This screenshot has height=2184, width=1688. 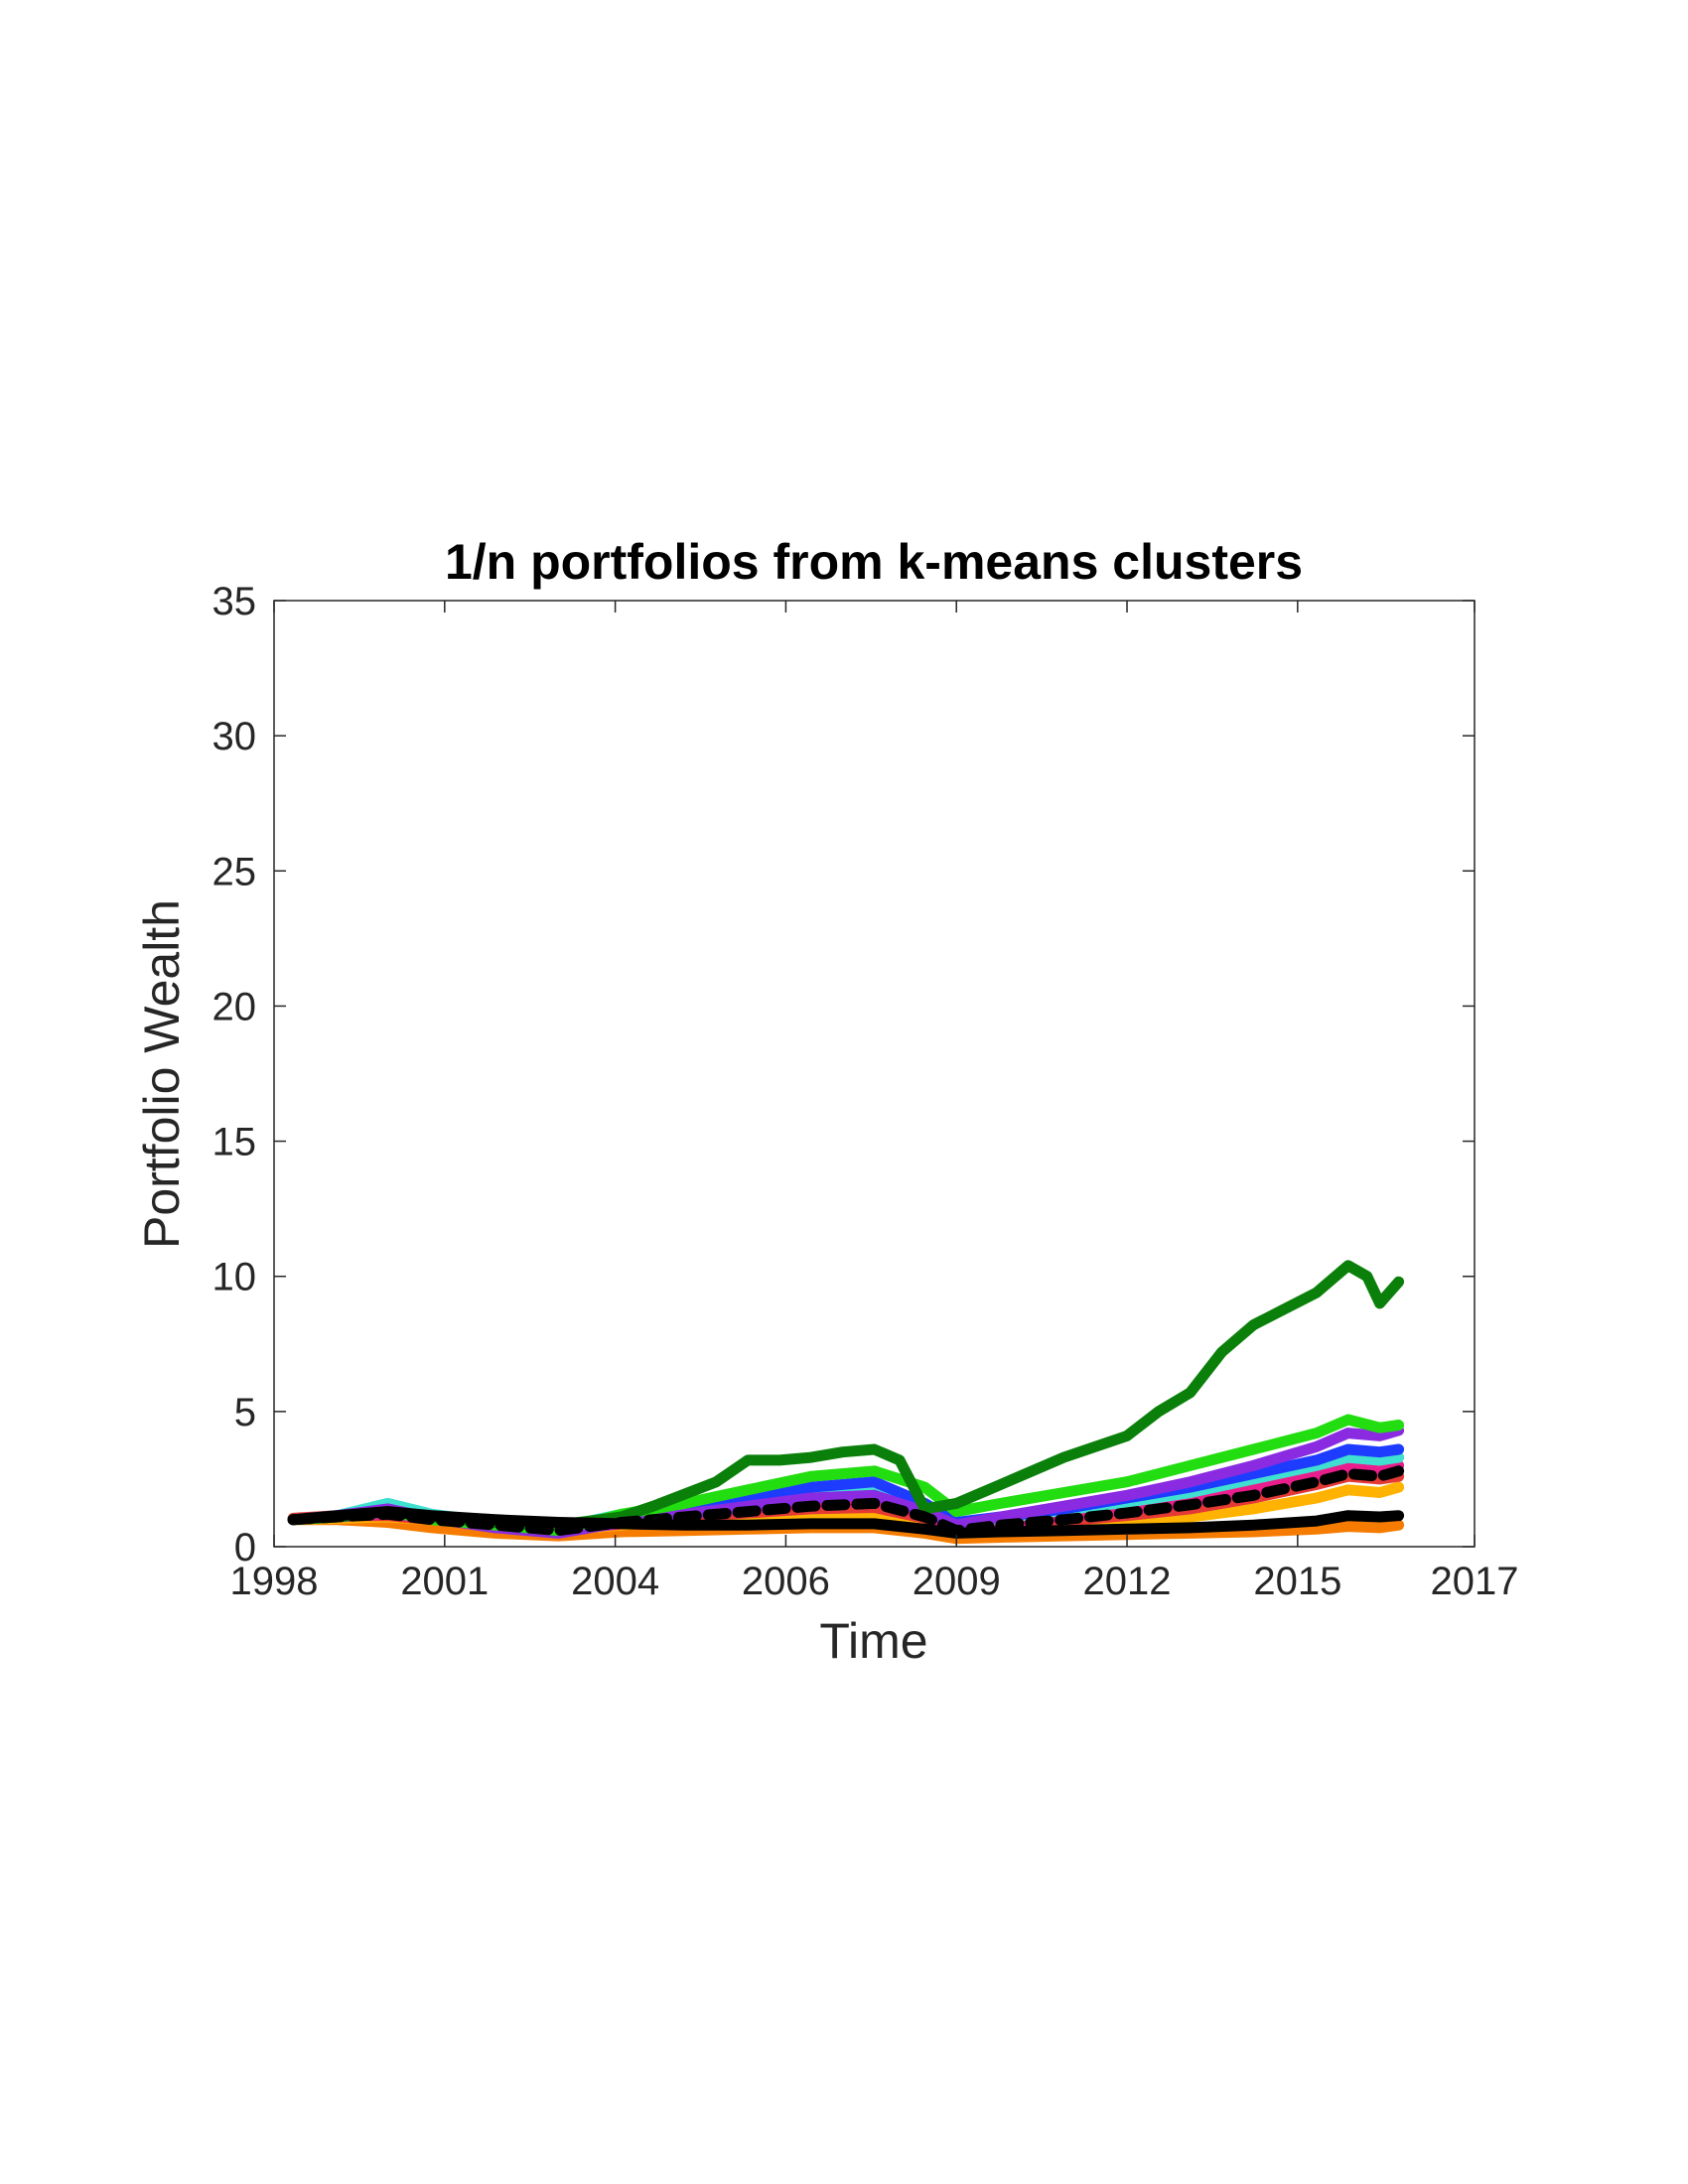 I want to click on x-tick-label: 2006, so click(x=786, y=1581).